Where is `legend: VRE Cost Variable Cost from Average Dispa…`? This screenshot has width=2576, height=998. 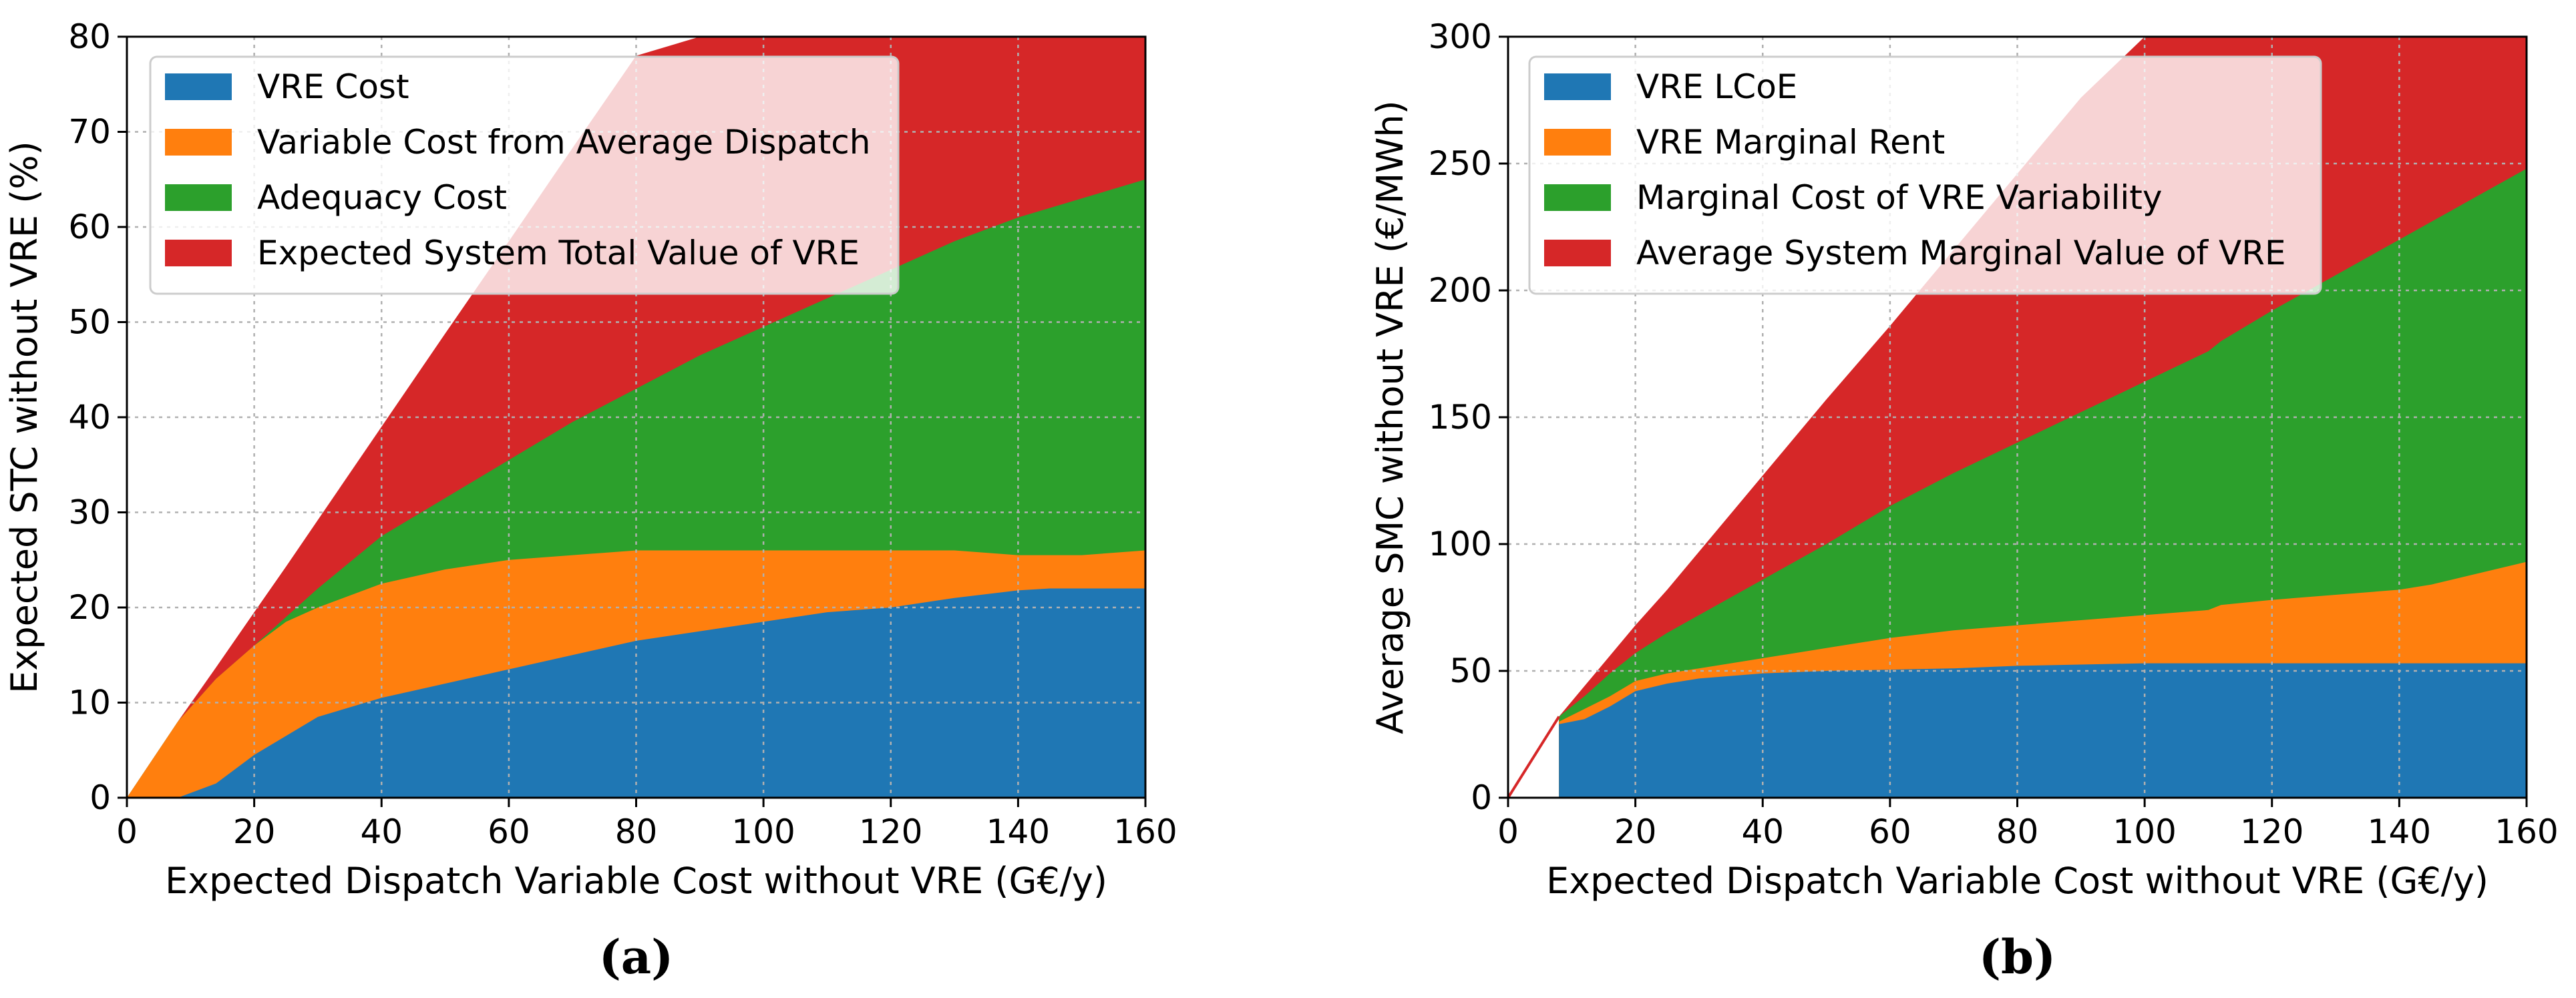 legend: VRE Cost Variable Cost from Average Dispa… is located at coordinates (524, 175).